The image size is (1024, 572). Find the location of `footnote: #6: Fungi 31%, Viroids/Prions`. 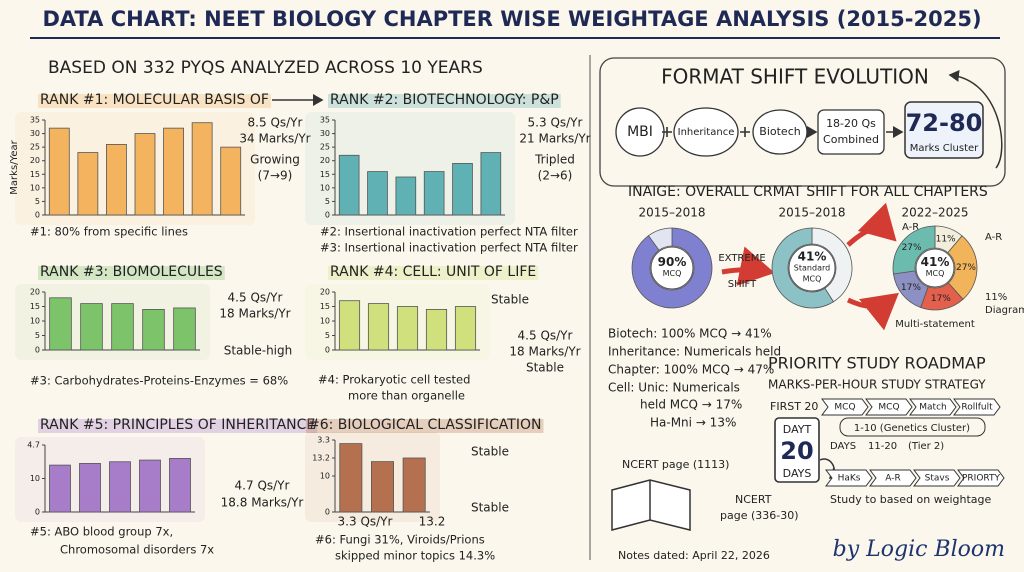

footnote: #6: Fungi 31%, Viroids/Prions is located at coordinates (400, 540).